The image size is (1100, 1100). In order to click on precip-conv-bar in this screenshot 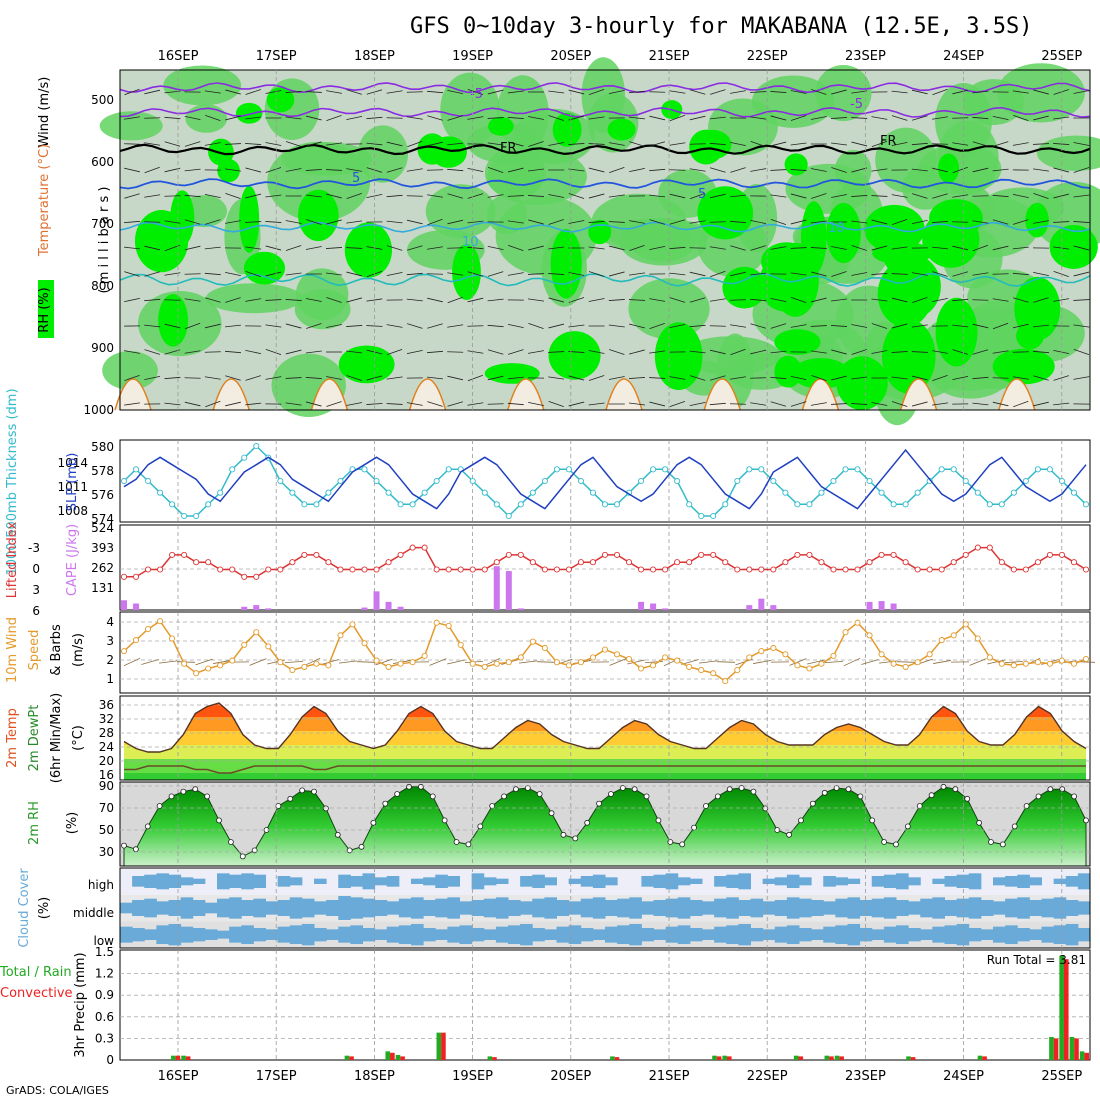, I will do `click(719, 1058)`.